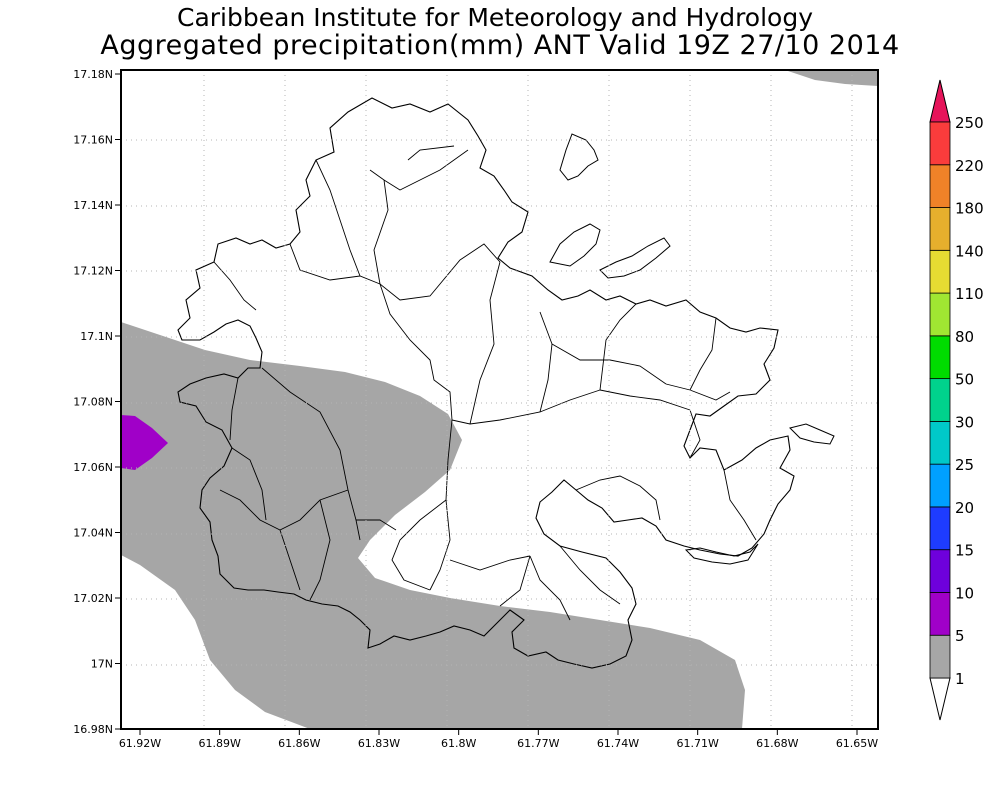  What do you see at coordinates (697, 743) in the screenshot?
I see `x-tick-label: 61.71W` at bounding box center [697, 743].